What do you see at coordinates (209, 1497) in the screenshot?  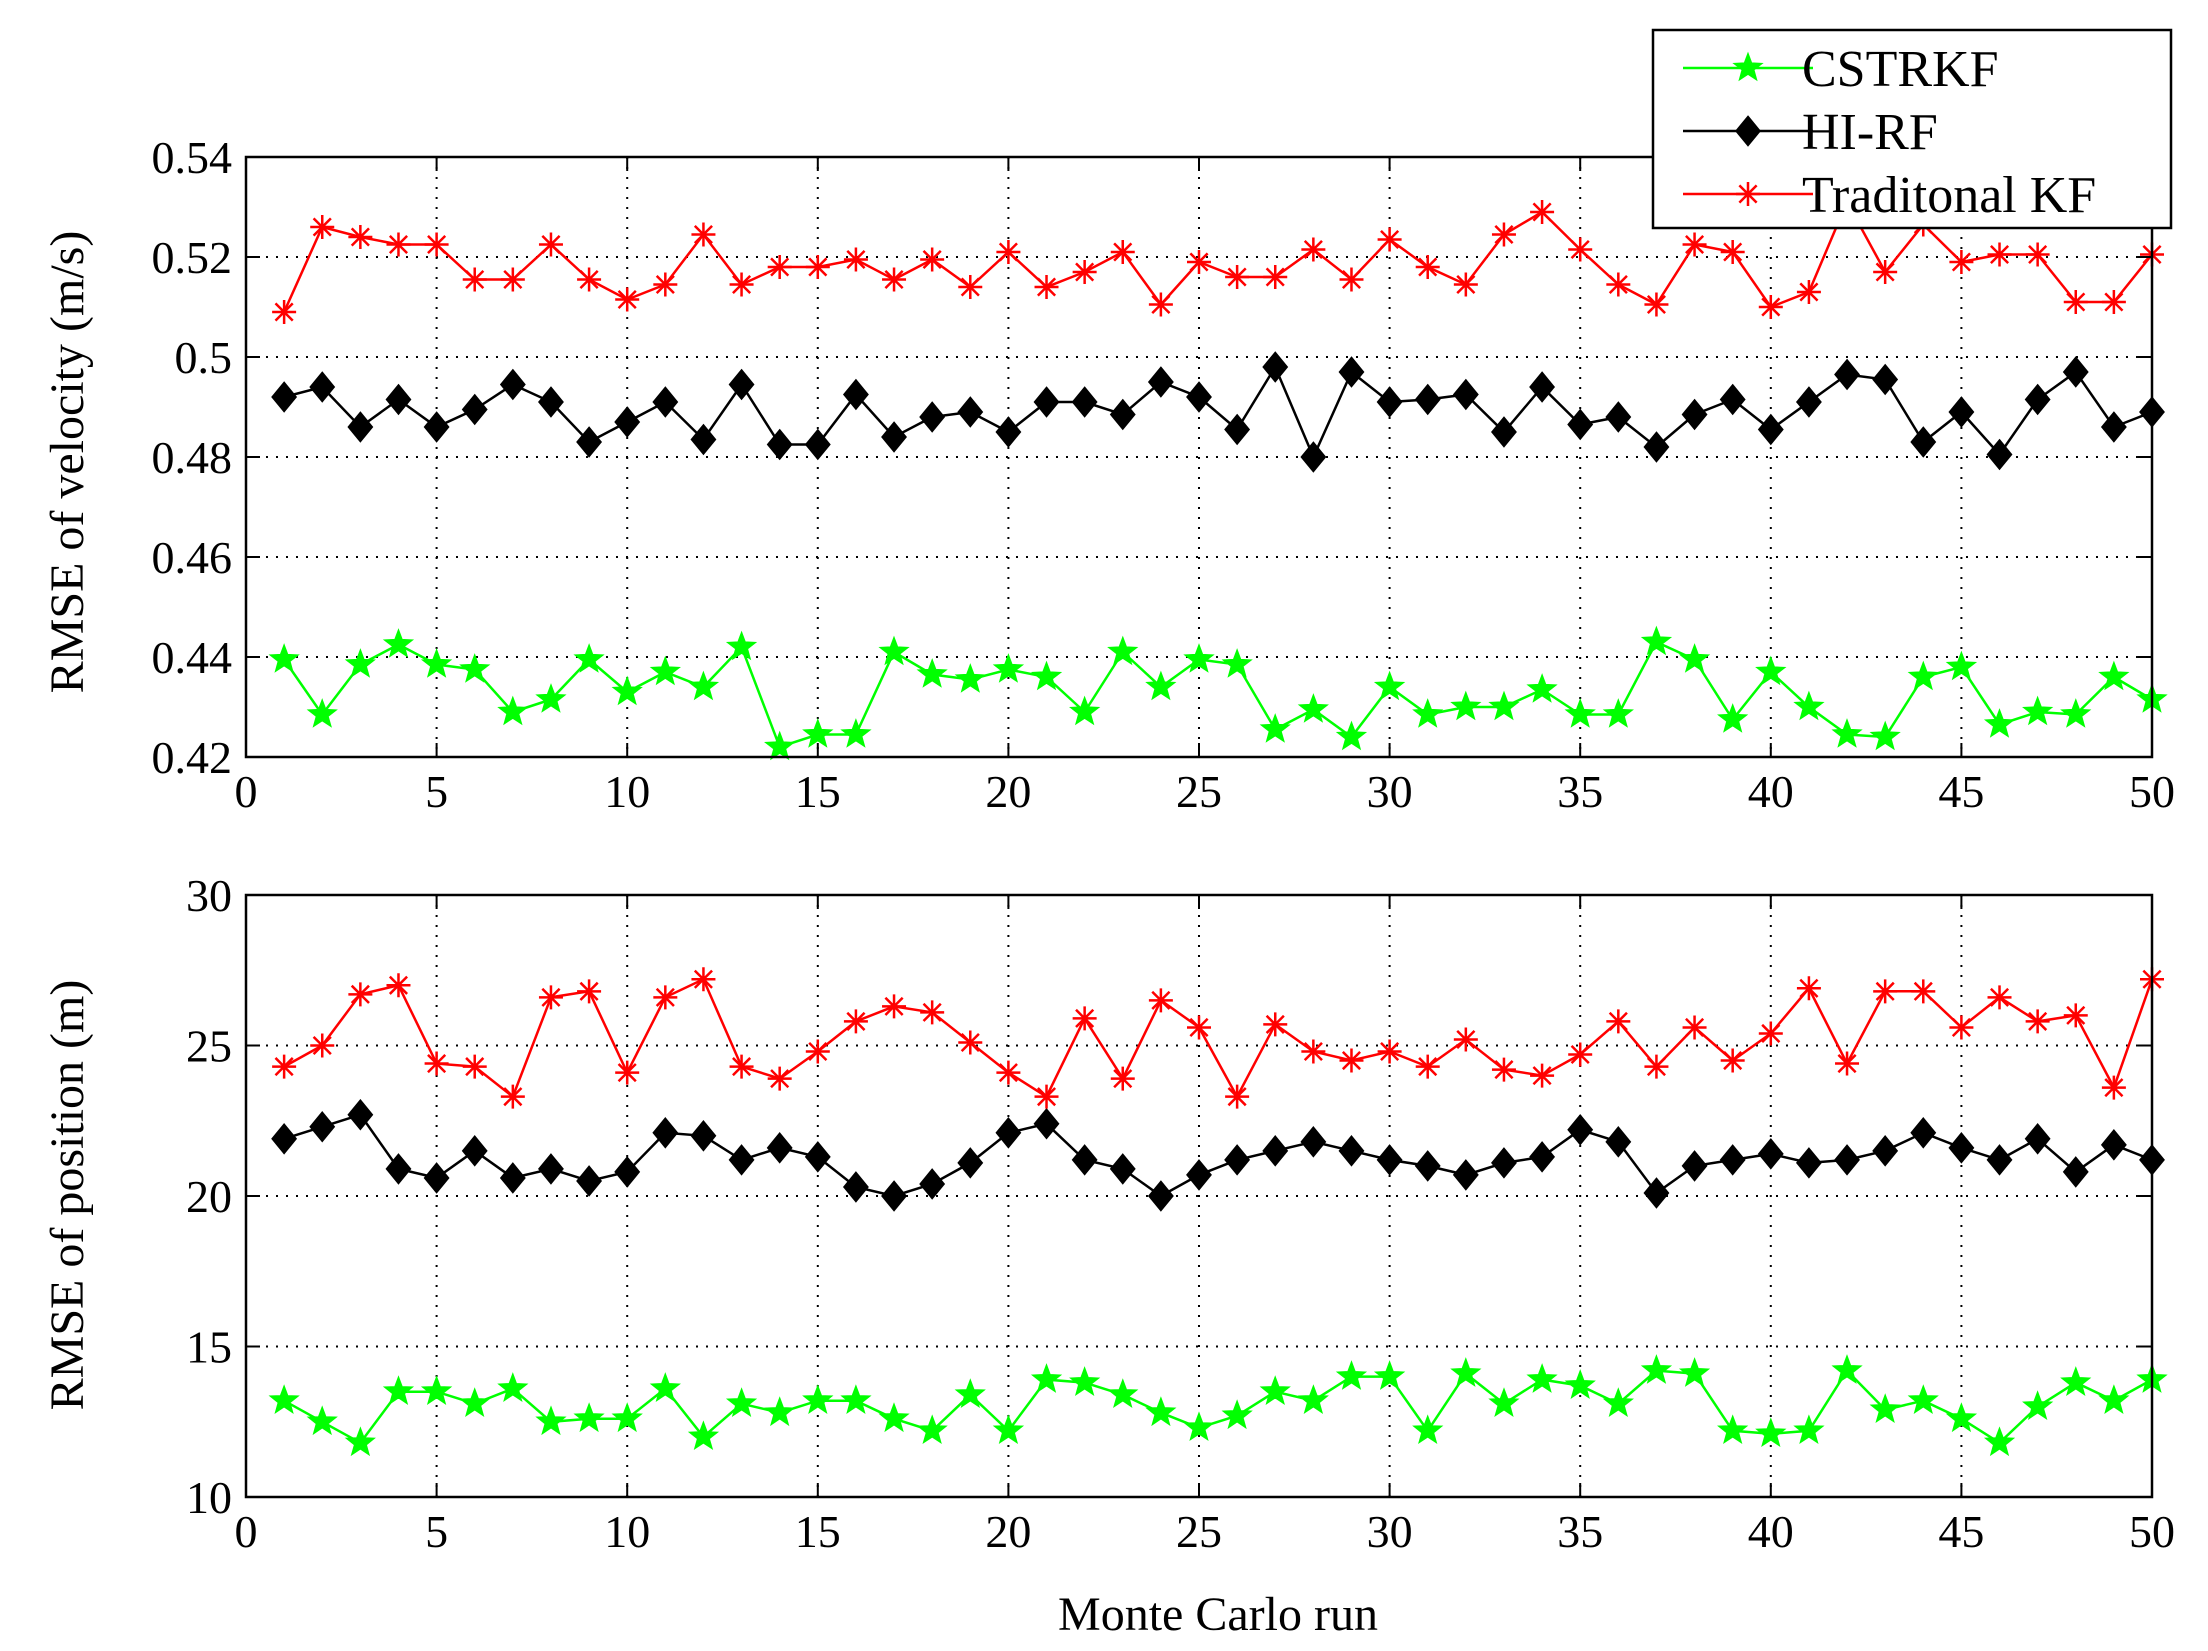 I see `position-y-tick-label: 10` at bounding box center [209, 1497].